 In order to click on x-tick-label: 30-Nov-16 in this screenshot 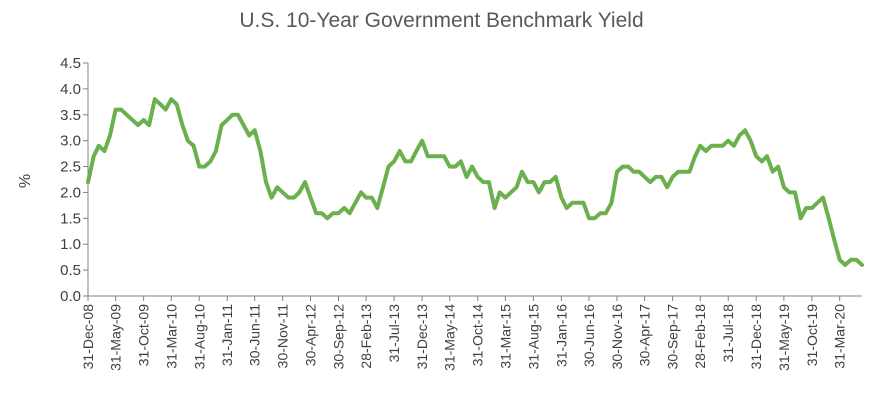, I will do `click(617, 337)`.